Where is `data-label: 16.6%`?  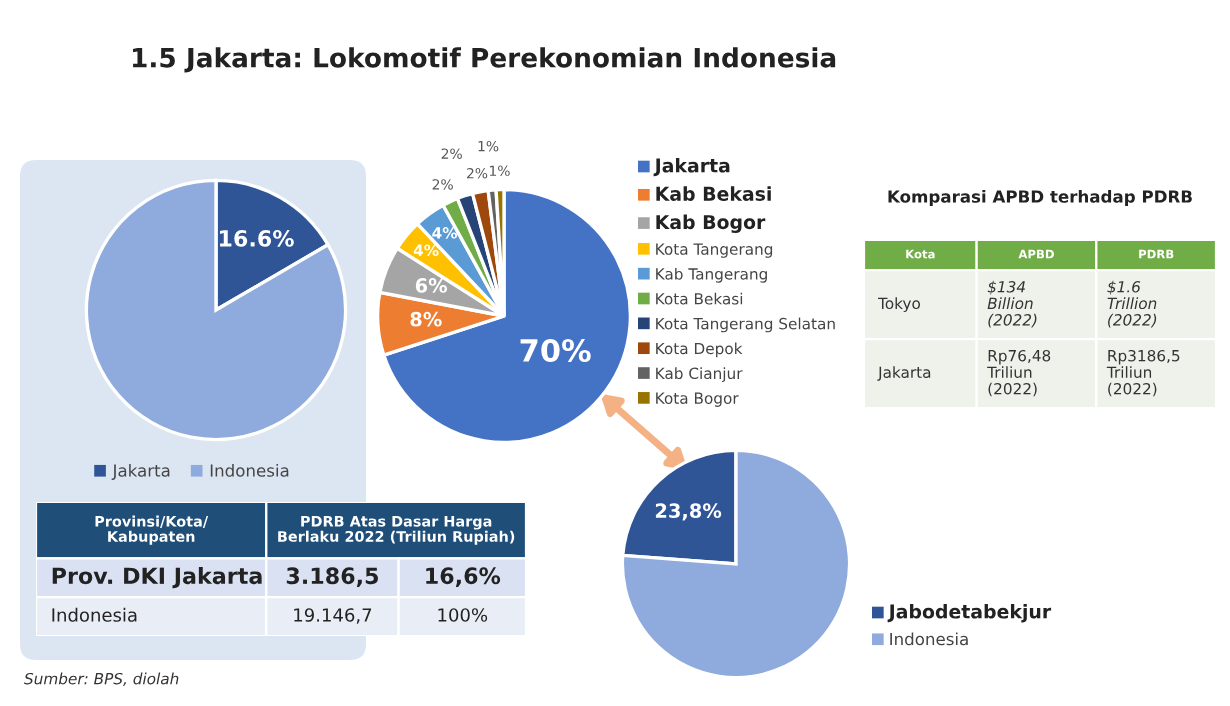 data-label: 16.6% is located at coordinates (256, 238).